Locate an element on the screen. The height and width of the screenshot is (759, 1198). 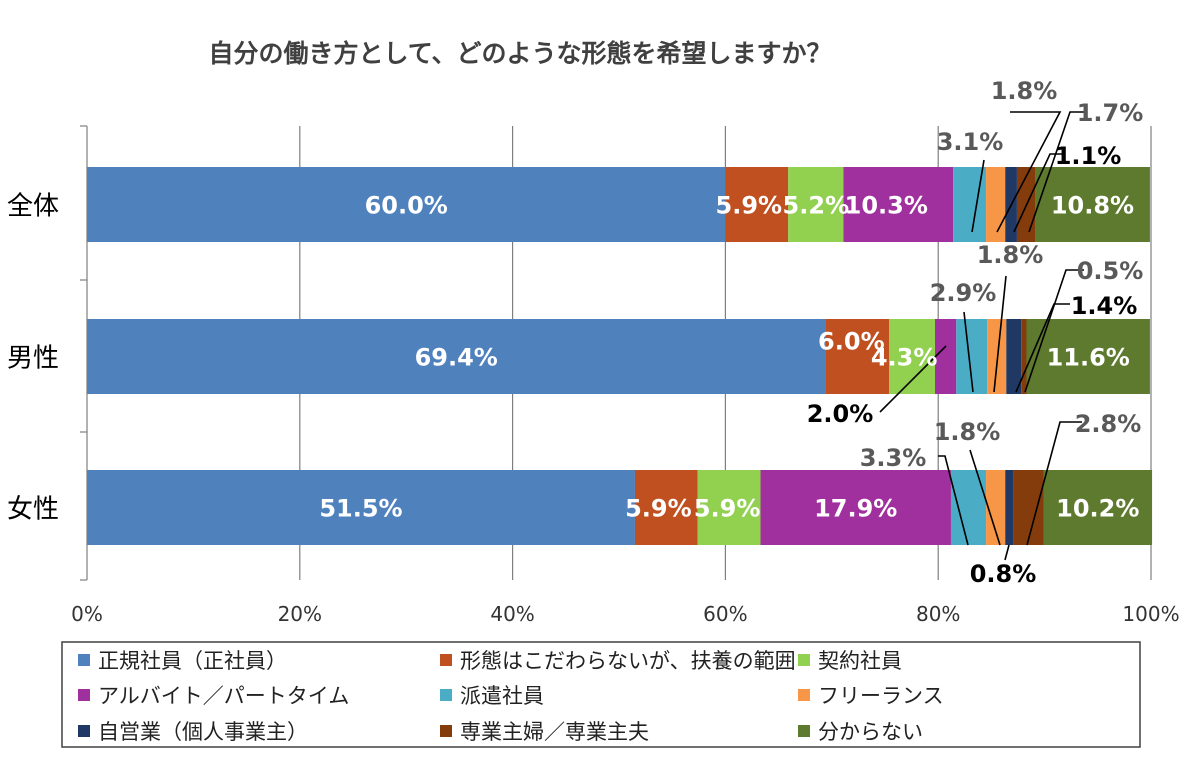
legend-label: 分からない is located at coordinates (870, 732).